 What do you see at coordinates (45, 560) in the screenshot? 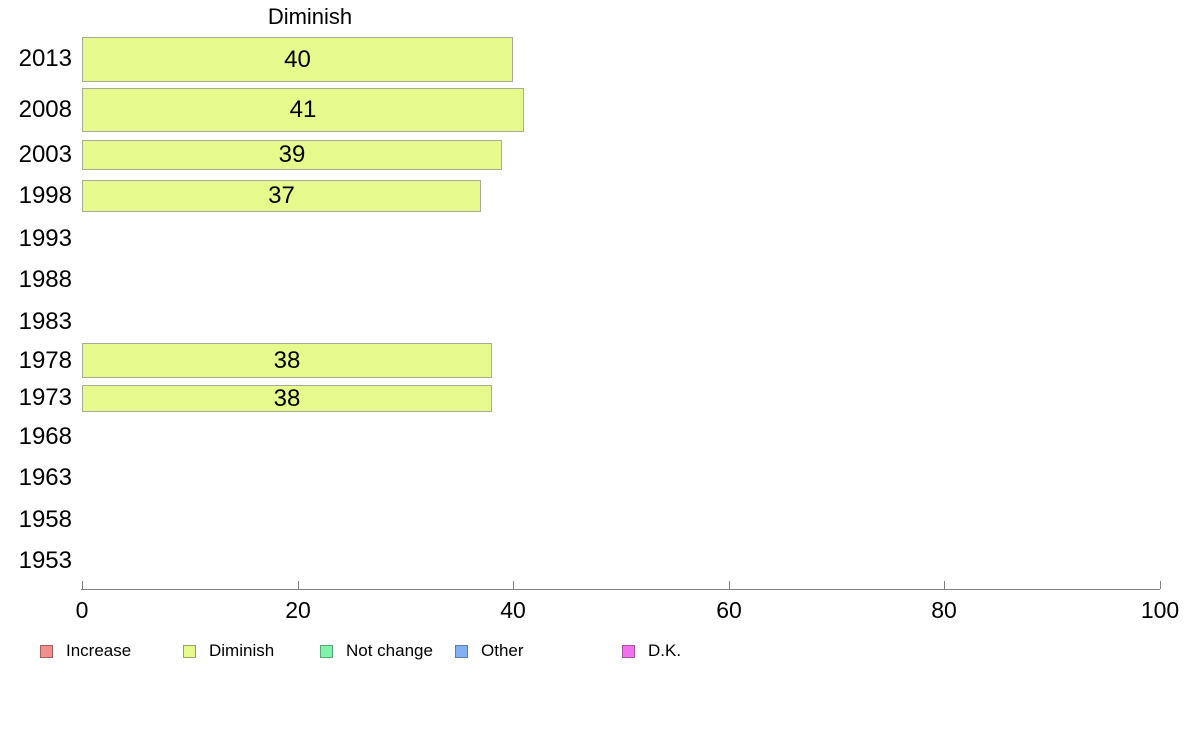
I see `y-axis-label: 1953` at bounding box center [45, 560].